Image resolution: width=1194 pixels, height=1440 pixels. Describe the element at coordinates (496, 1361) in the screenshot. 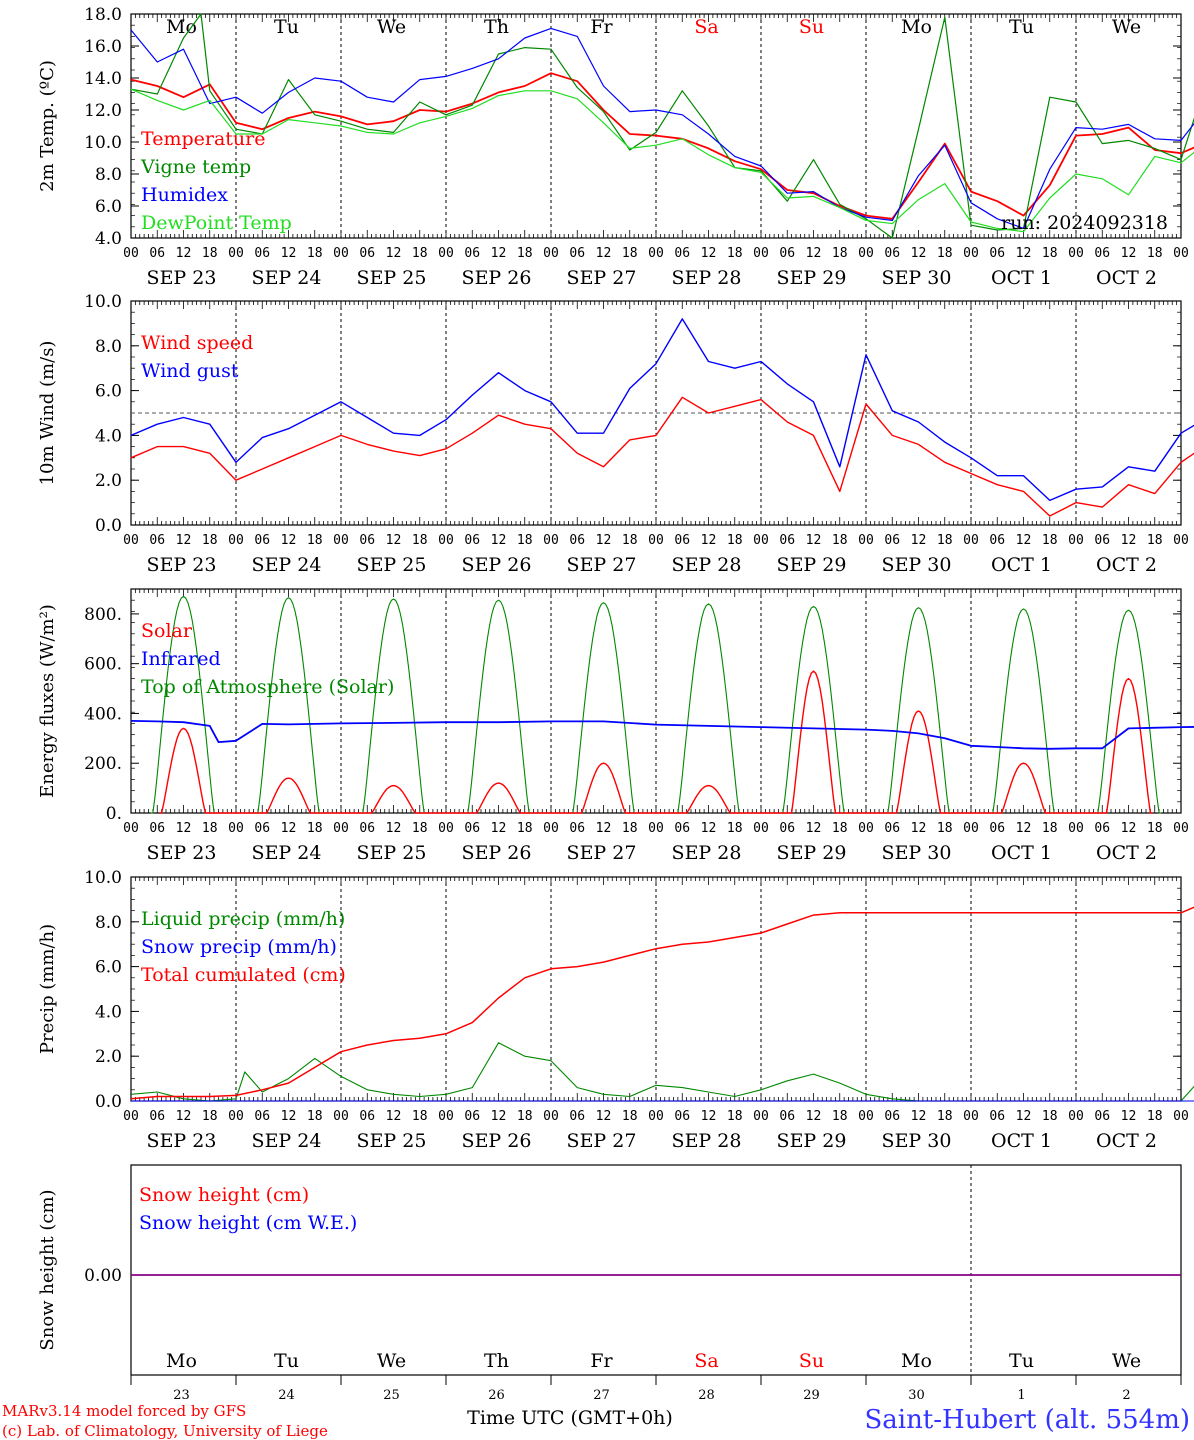

I see `weekday-label-bottom: Th` at that location.